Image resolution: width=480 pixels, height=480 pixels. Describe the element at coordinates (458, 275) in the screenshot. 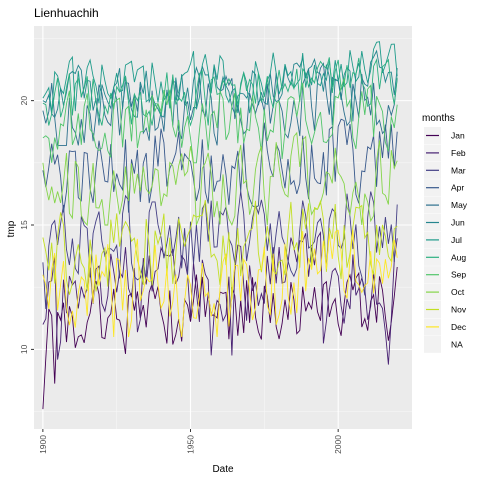

I see `legend-label-sep: Sep` at that location.